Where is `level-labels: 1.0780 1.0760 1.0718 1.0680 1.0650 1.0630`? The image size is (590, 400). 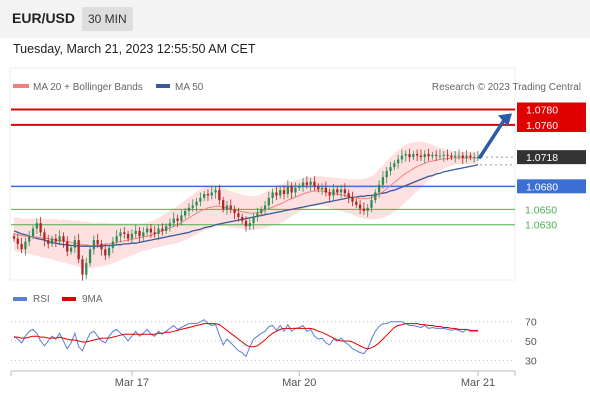 level-labels: 1.0780 1.0760 1.0718 1.0680 1.0650 1.0630 is located at coordinates (551, 167).